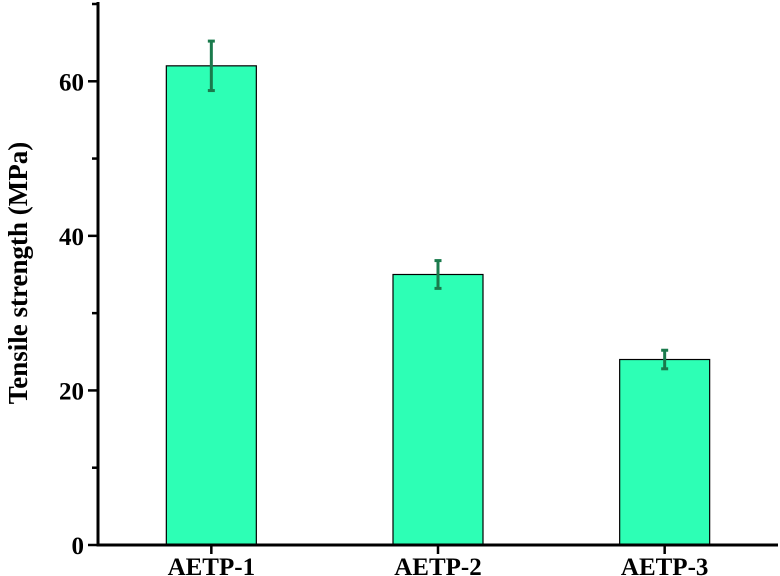 The height and width of the screenshot is (576, 780). Describe the element at coordinates (212, 565) in the screenshot. I see `x-tick-label: AETP-1` at that location.